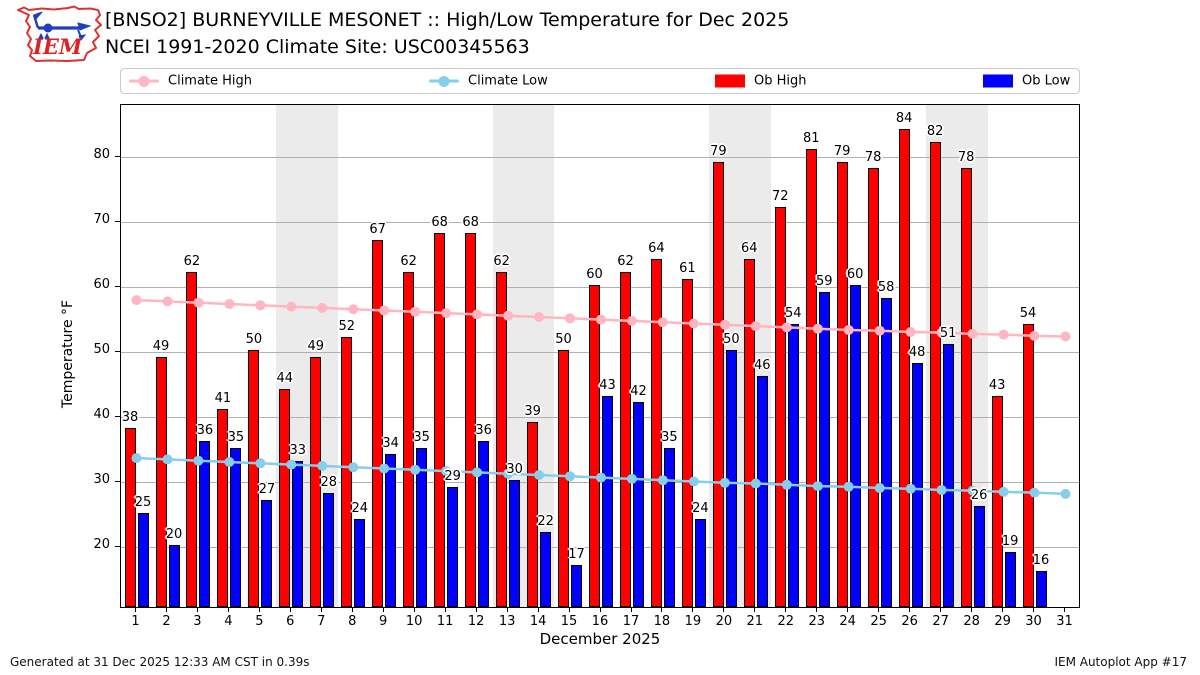  What do you see at coordinates (1026, 81) in the screenshot?
I see `legend-item-ob-low: Ob Low` at bounding box center [1026, 81].